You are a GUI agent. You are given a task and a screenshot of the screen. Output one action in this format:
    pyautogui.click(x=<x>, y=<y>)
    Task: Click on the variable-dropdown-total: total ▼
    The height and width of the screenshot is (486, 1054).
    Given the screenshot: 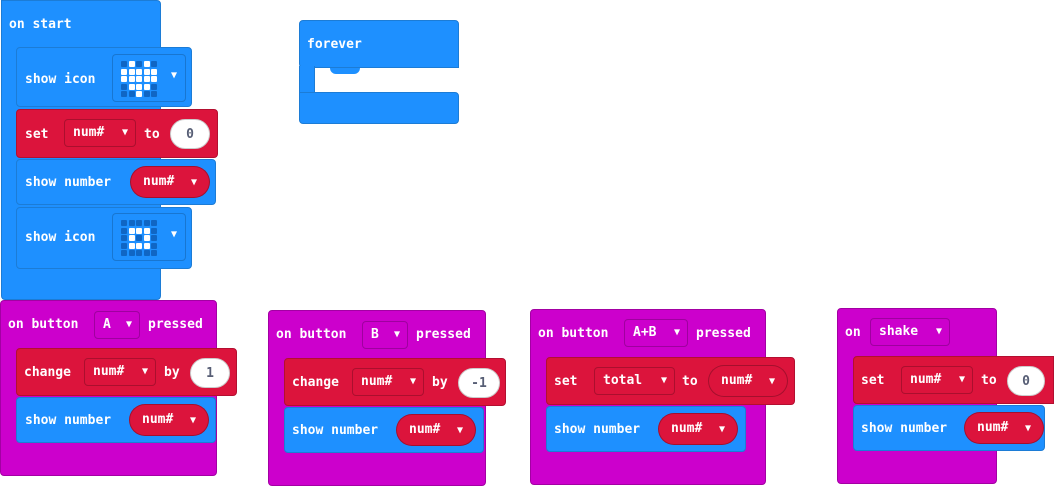 What is the action you would take?
    pyautogui.click(x=634, y=381)
    